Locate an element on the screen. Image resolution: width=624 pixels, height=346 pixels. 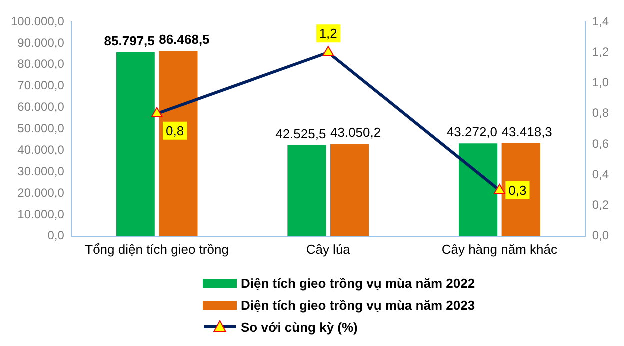
y-tick-label: 0,0 is located at coordinates (56, 235).